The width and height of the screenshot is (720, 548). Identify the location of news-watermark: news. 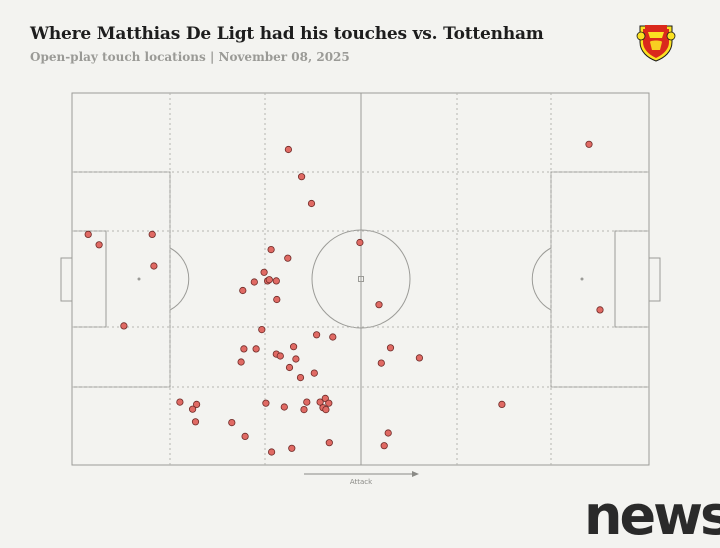
(652, 515).